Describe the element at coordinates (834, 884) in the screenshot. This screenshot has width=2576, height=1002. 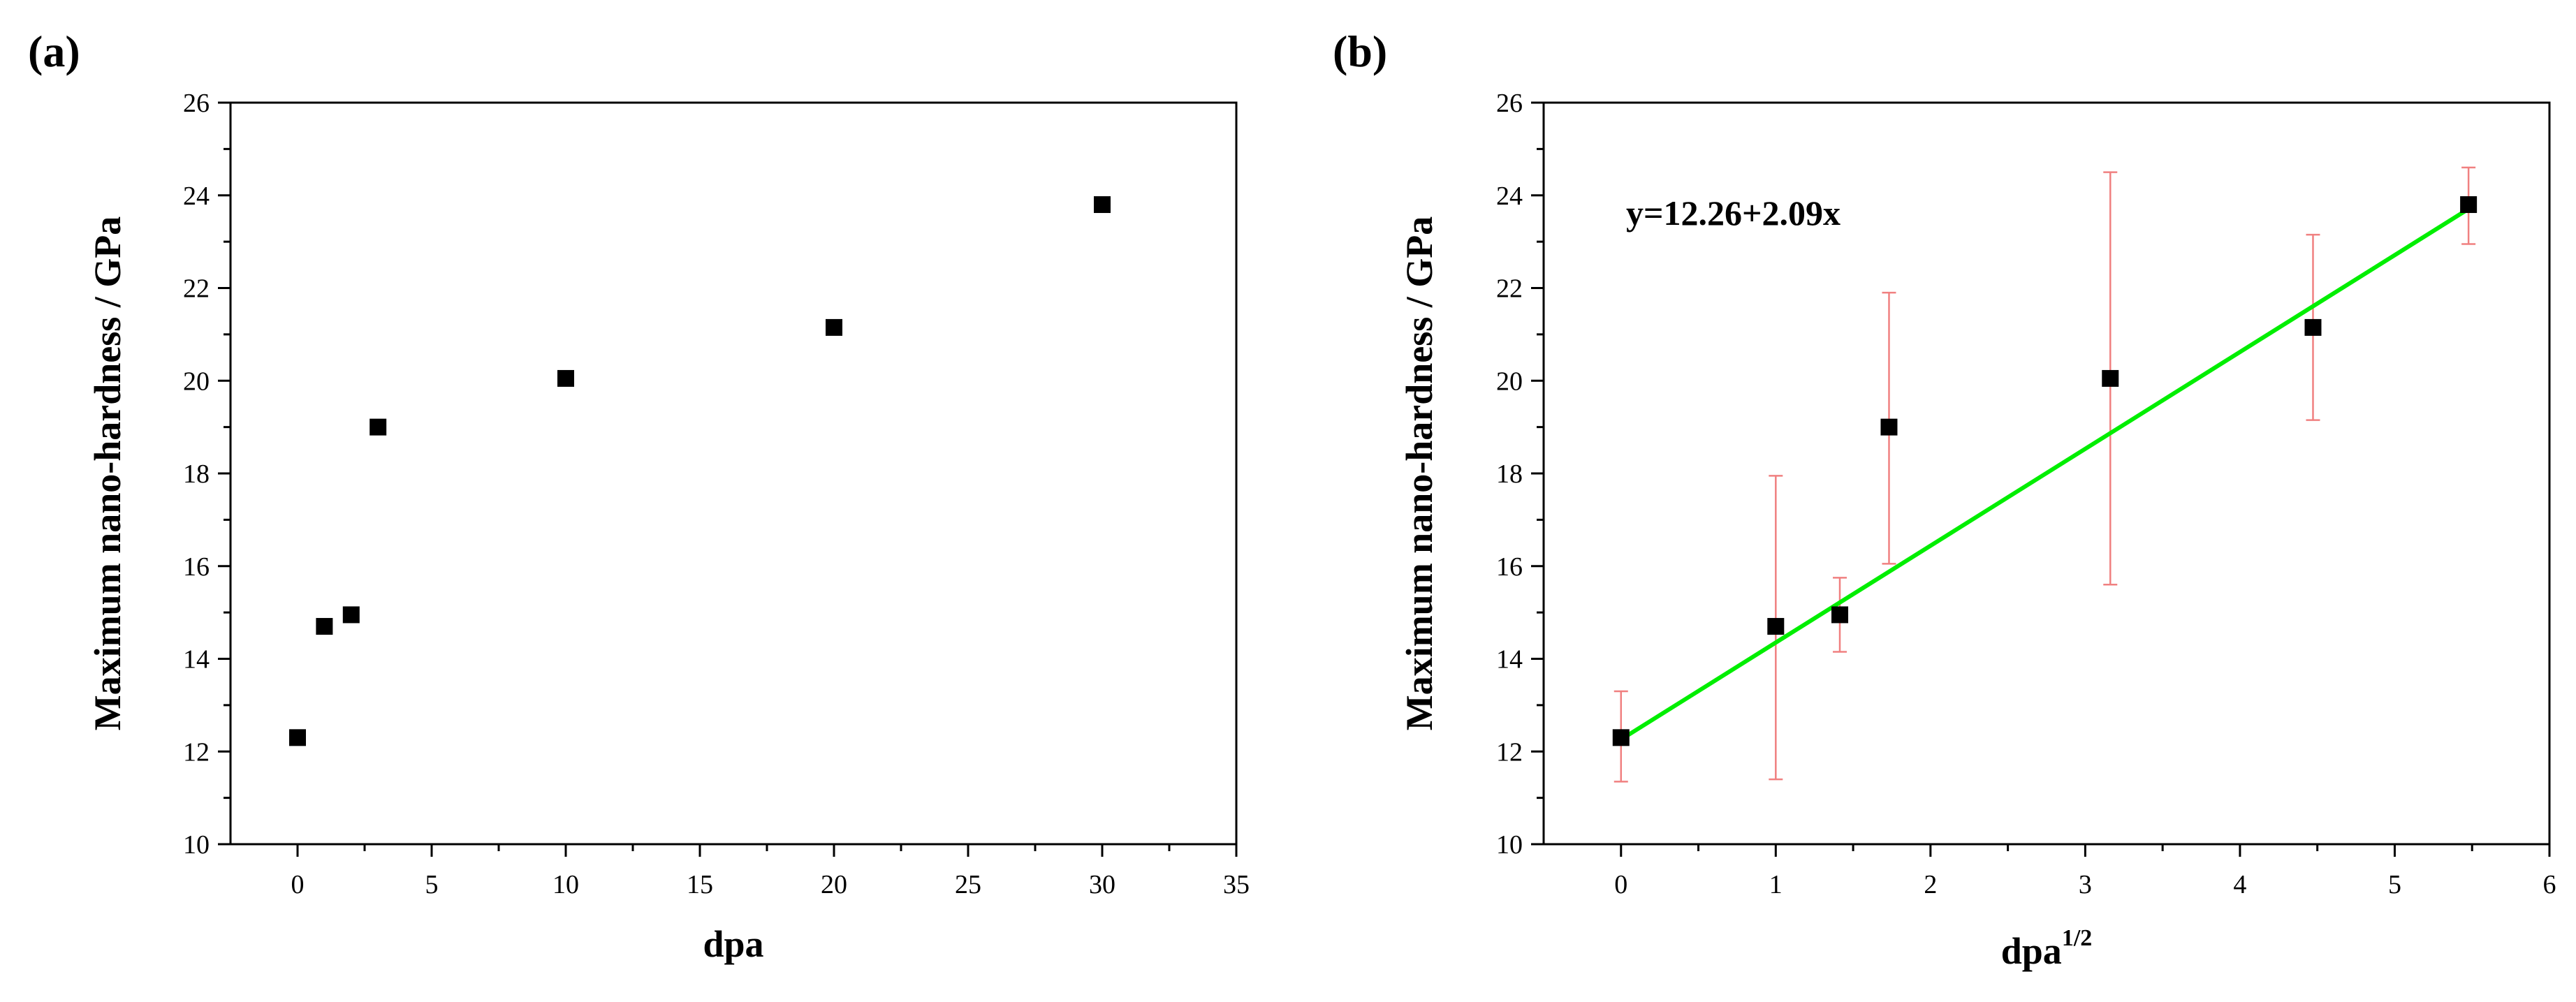
I see `panel-a-x-tick-label: 20` at that location.